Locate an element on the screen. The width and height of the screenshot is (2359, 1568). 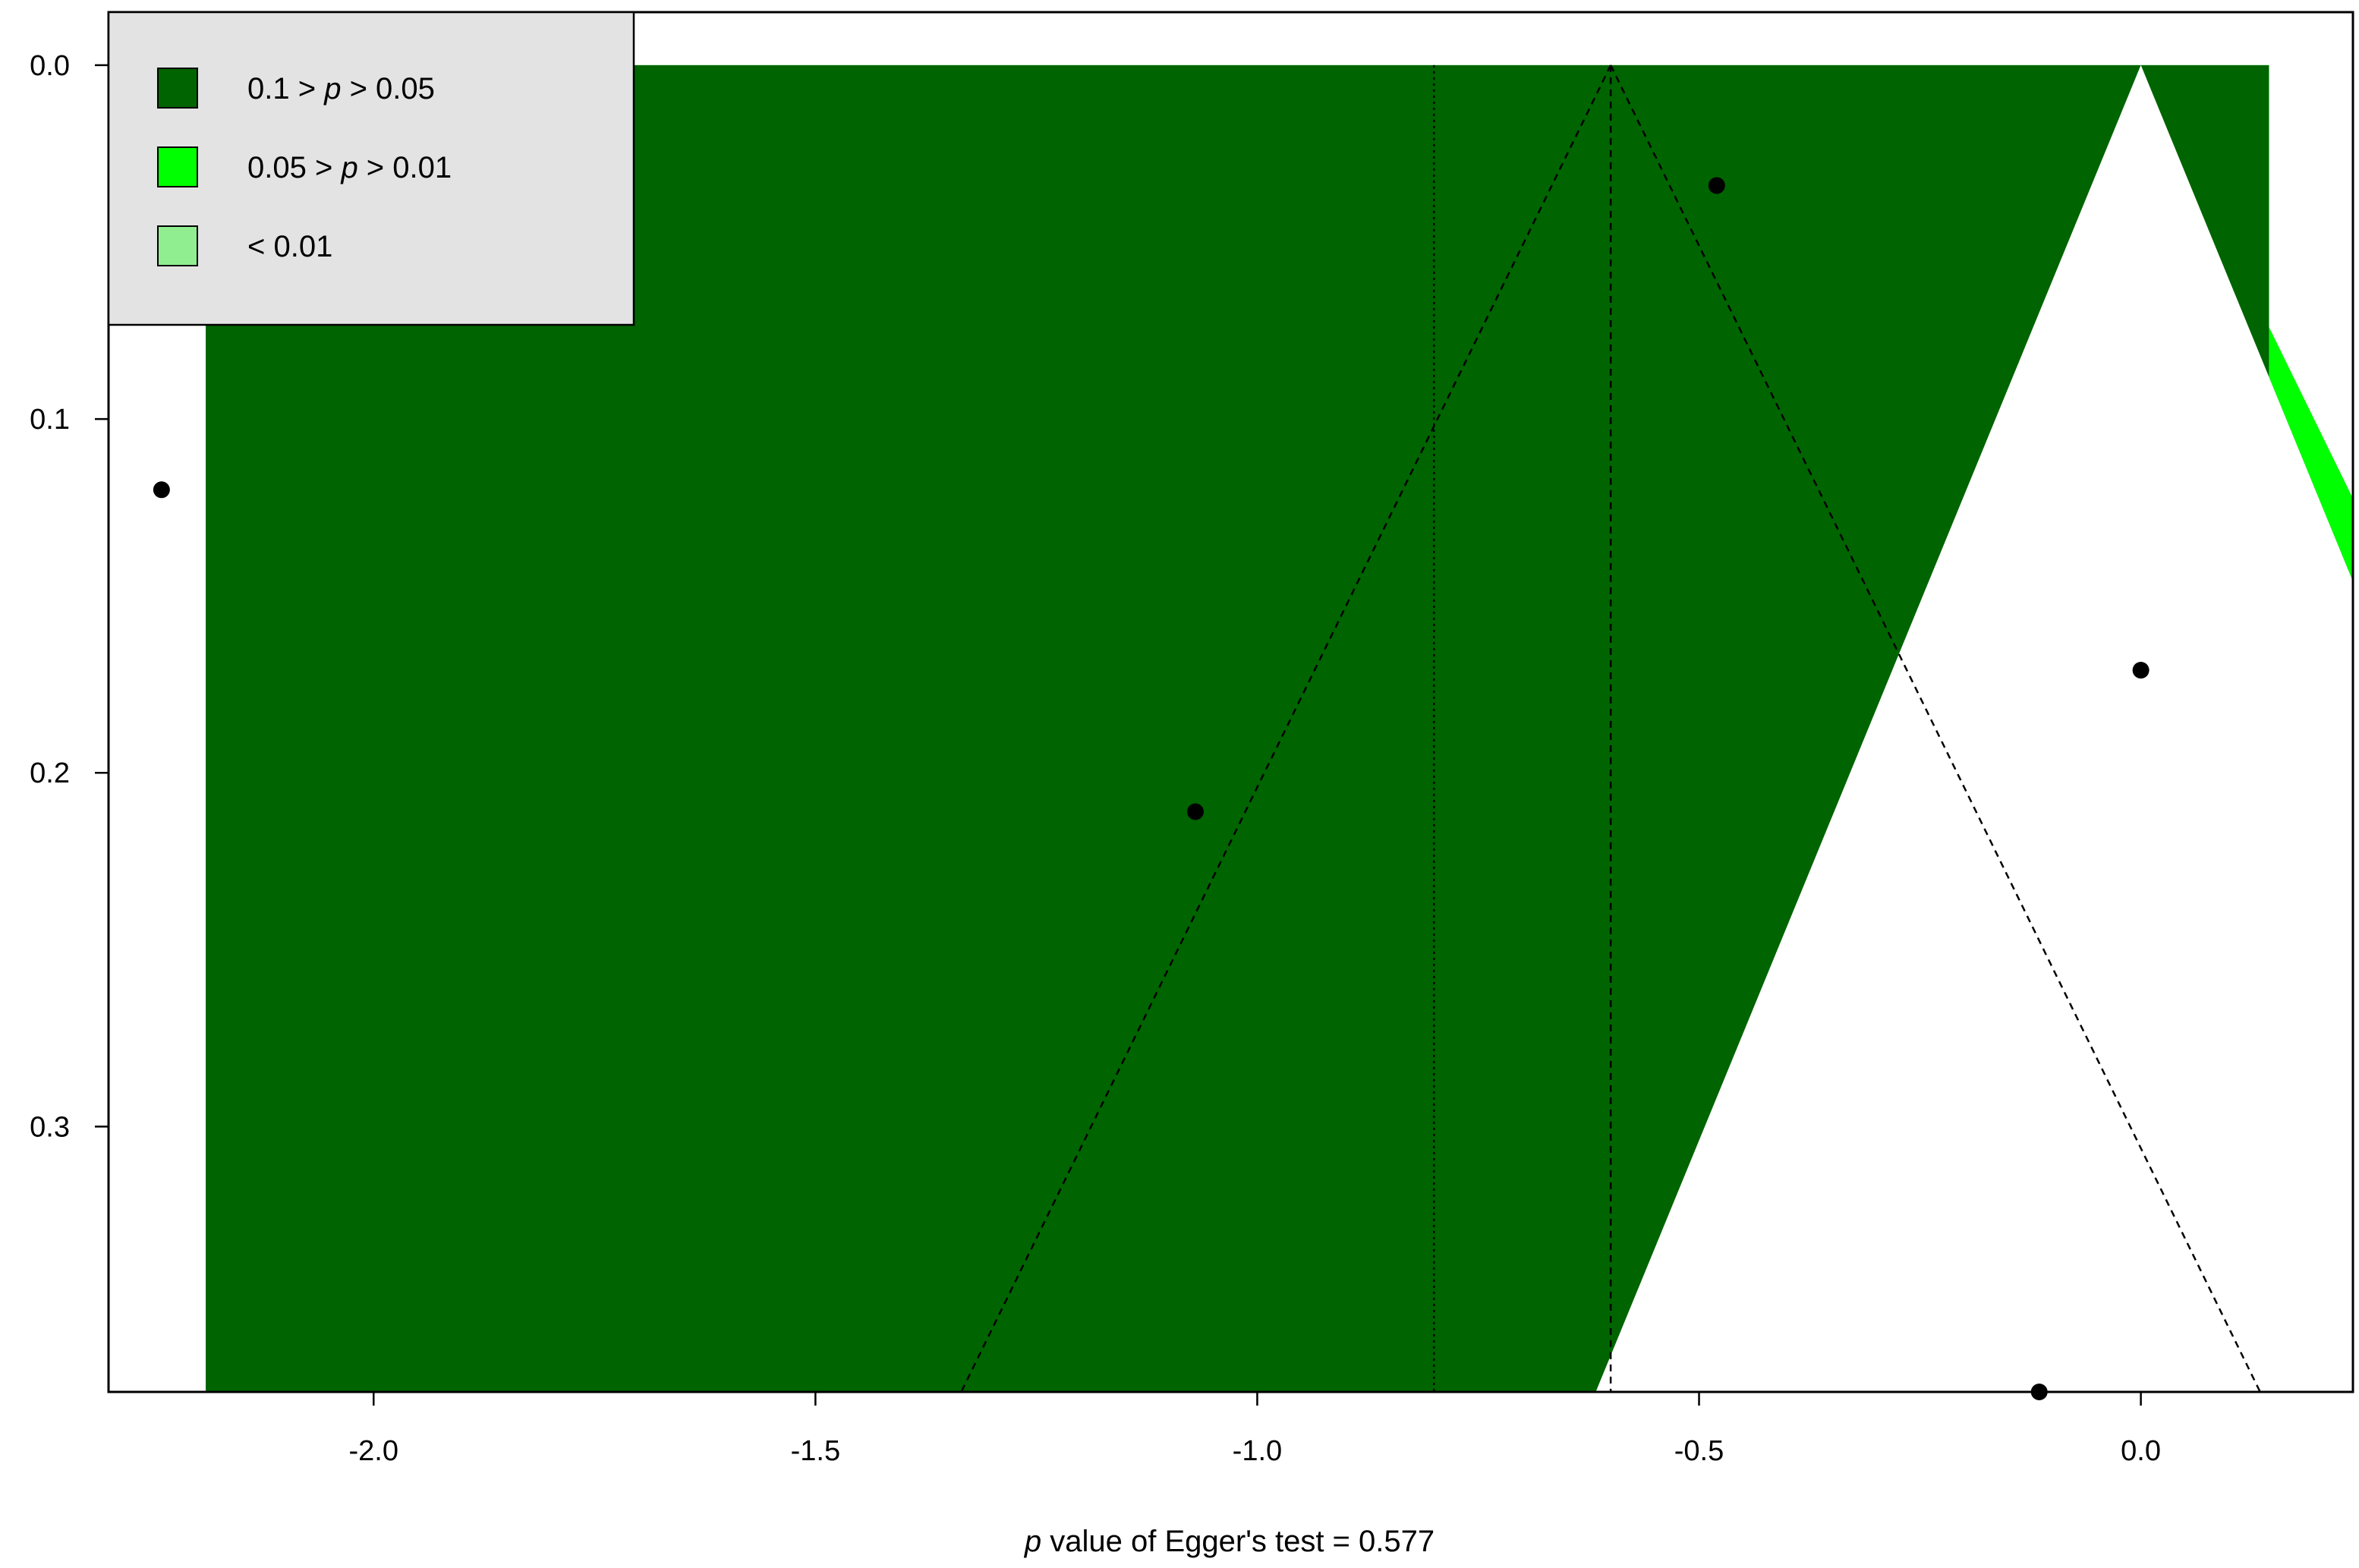
legend-label: 0.1 > p > 0.05 is located at coordinates (341, 88).